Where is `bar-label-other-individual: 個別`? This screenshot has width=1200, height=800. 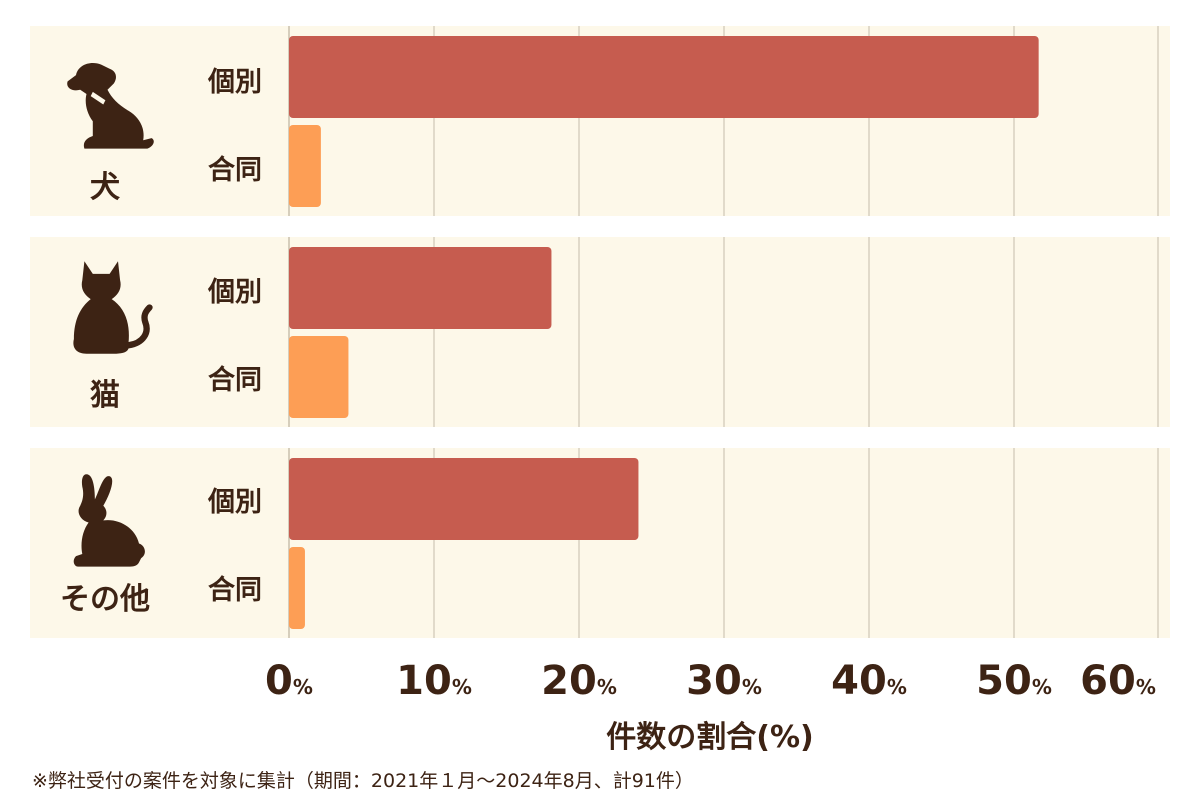 bar-label-other-individual: 個別 is located at coordinates (235, 502).